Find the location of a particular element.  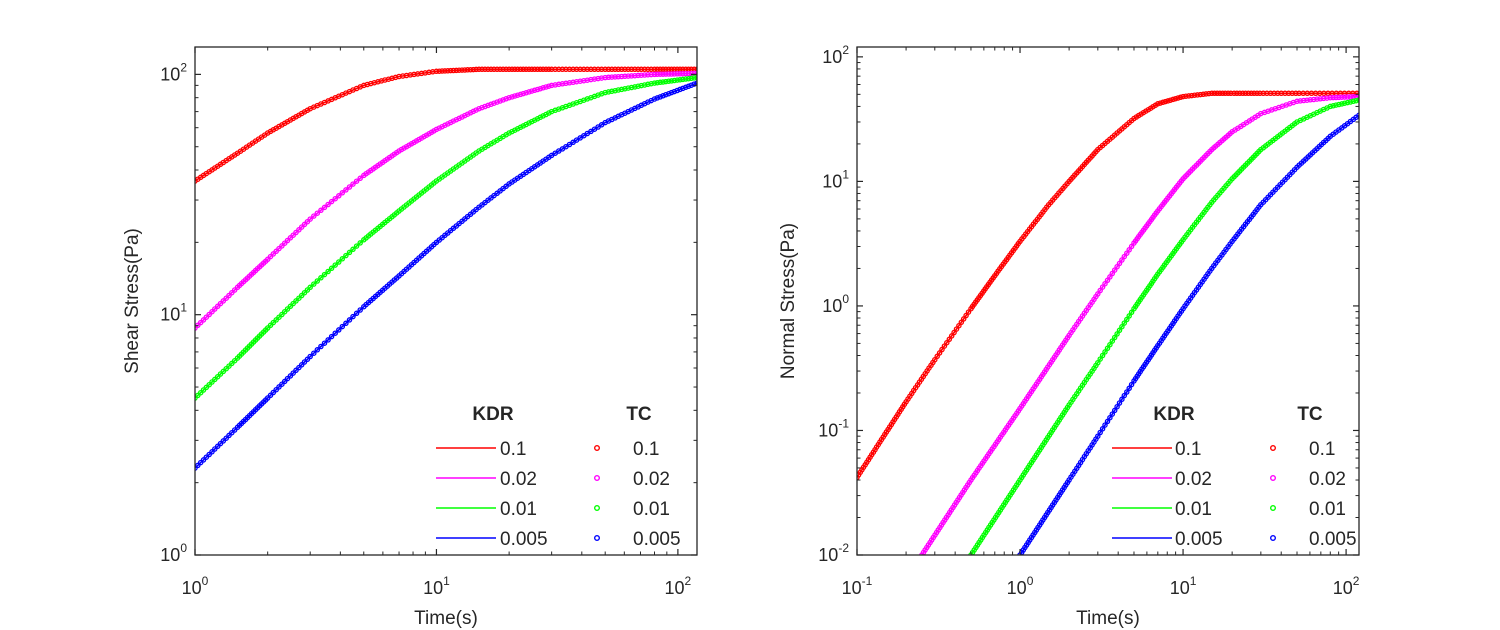

y-axis-title: Shear Stress(Pa) is located at coordinates (132, 301).